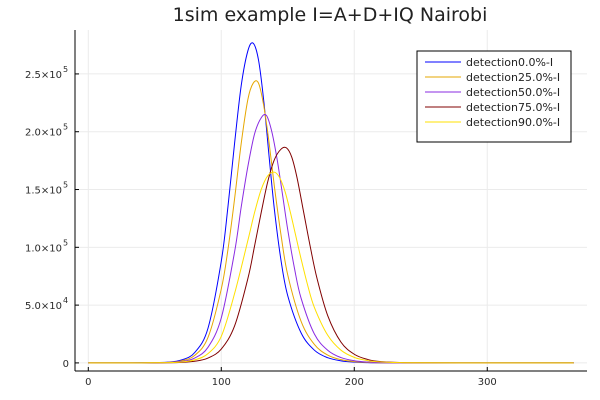 This screenshot has height=400, width=600. I want to click on y-tick-label: 0, so click(66, 364).